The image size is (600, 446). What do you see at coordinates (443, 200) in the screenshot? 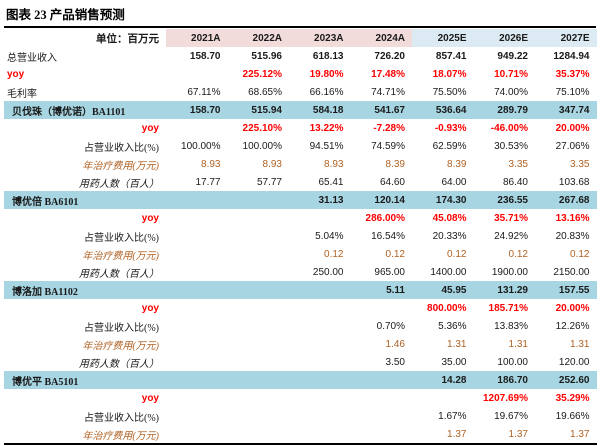
I see `value-cell: 174.30` at bounding box center [443, 200].